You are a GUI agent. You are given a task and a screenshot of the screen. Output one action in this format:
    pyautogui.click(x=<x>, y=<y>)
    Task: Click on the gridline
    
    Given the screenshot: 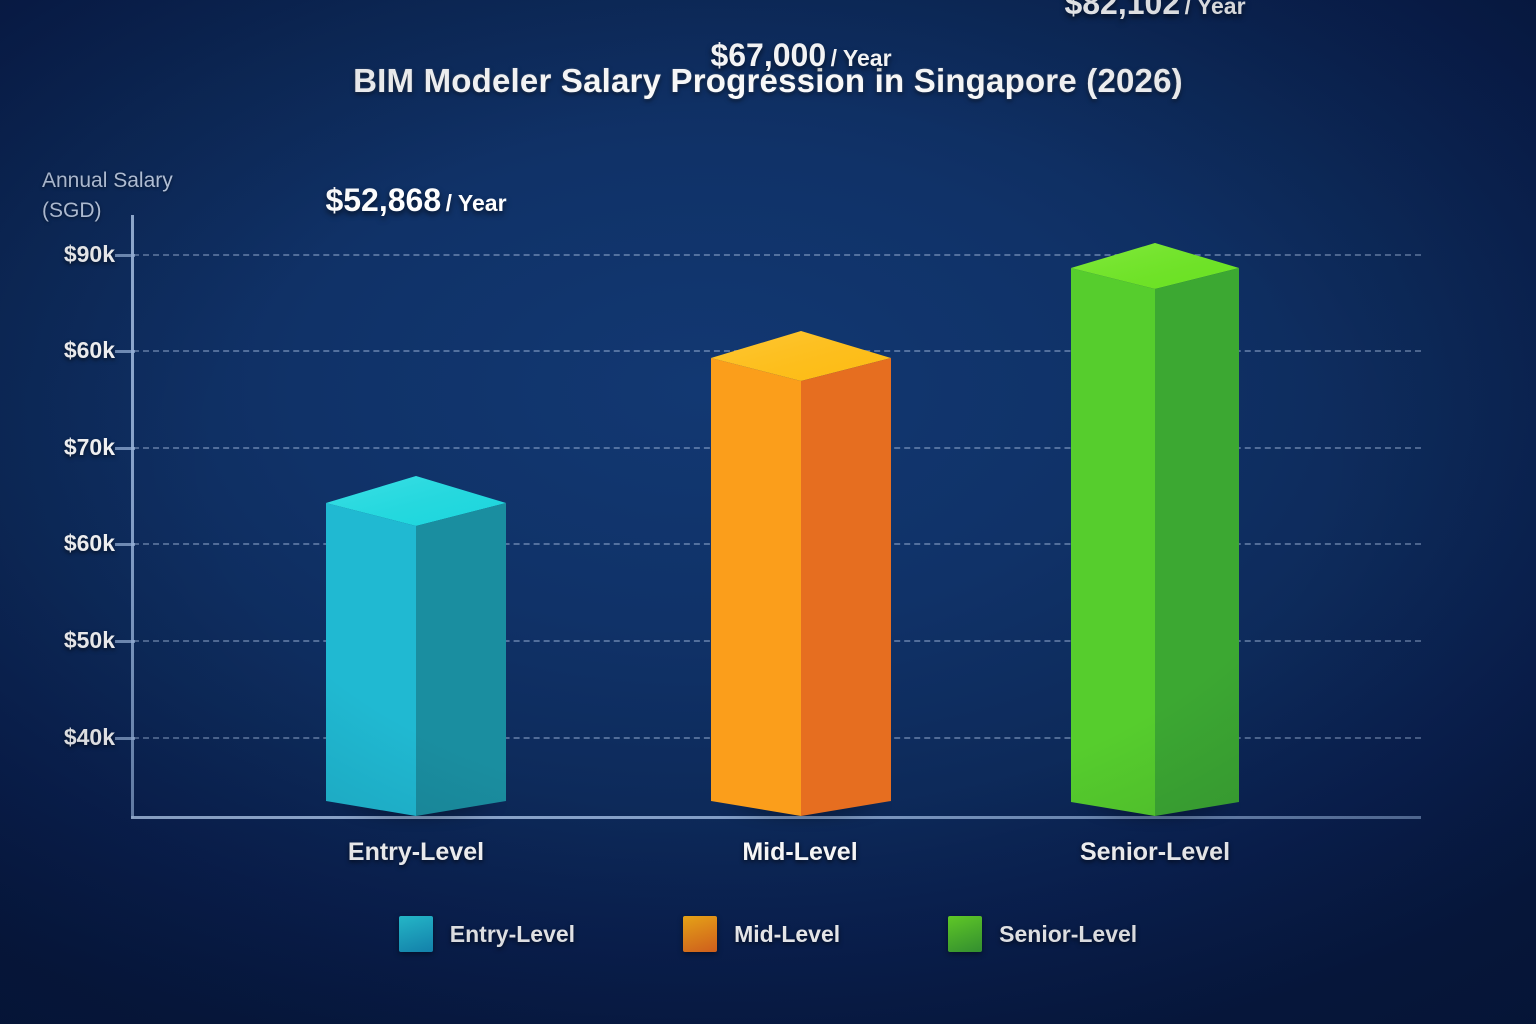 What is the action you would take?
    pyautogui.click(x=777, y=255)
    